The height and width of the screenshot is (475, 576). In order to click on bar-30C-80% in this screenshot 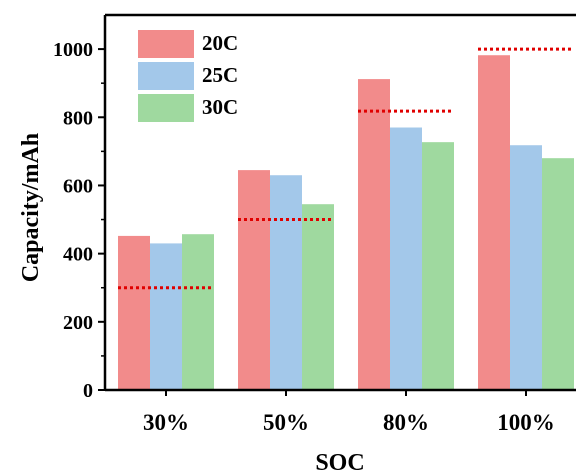, I will do `click(438, 266)`.